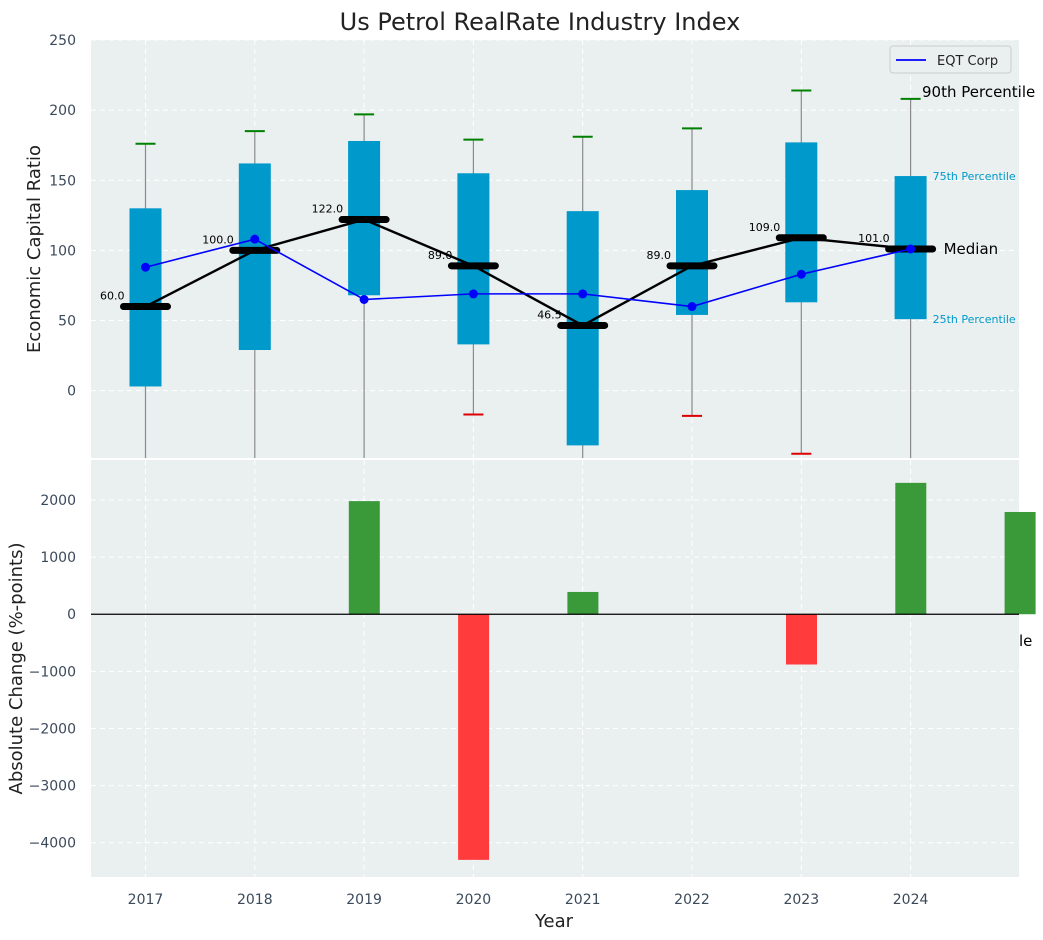 The height and width of the screenshot is (940, 1043). Describe the element at coordinates (874, 238) in the screenshot. I see `median-value-label: 101.0` at that location.